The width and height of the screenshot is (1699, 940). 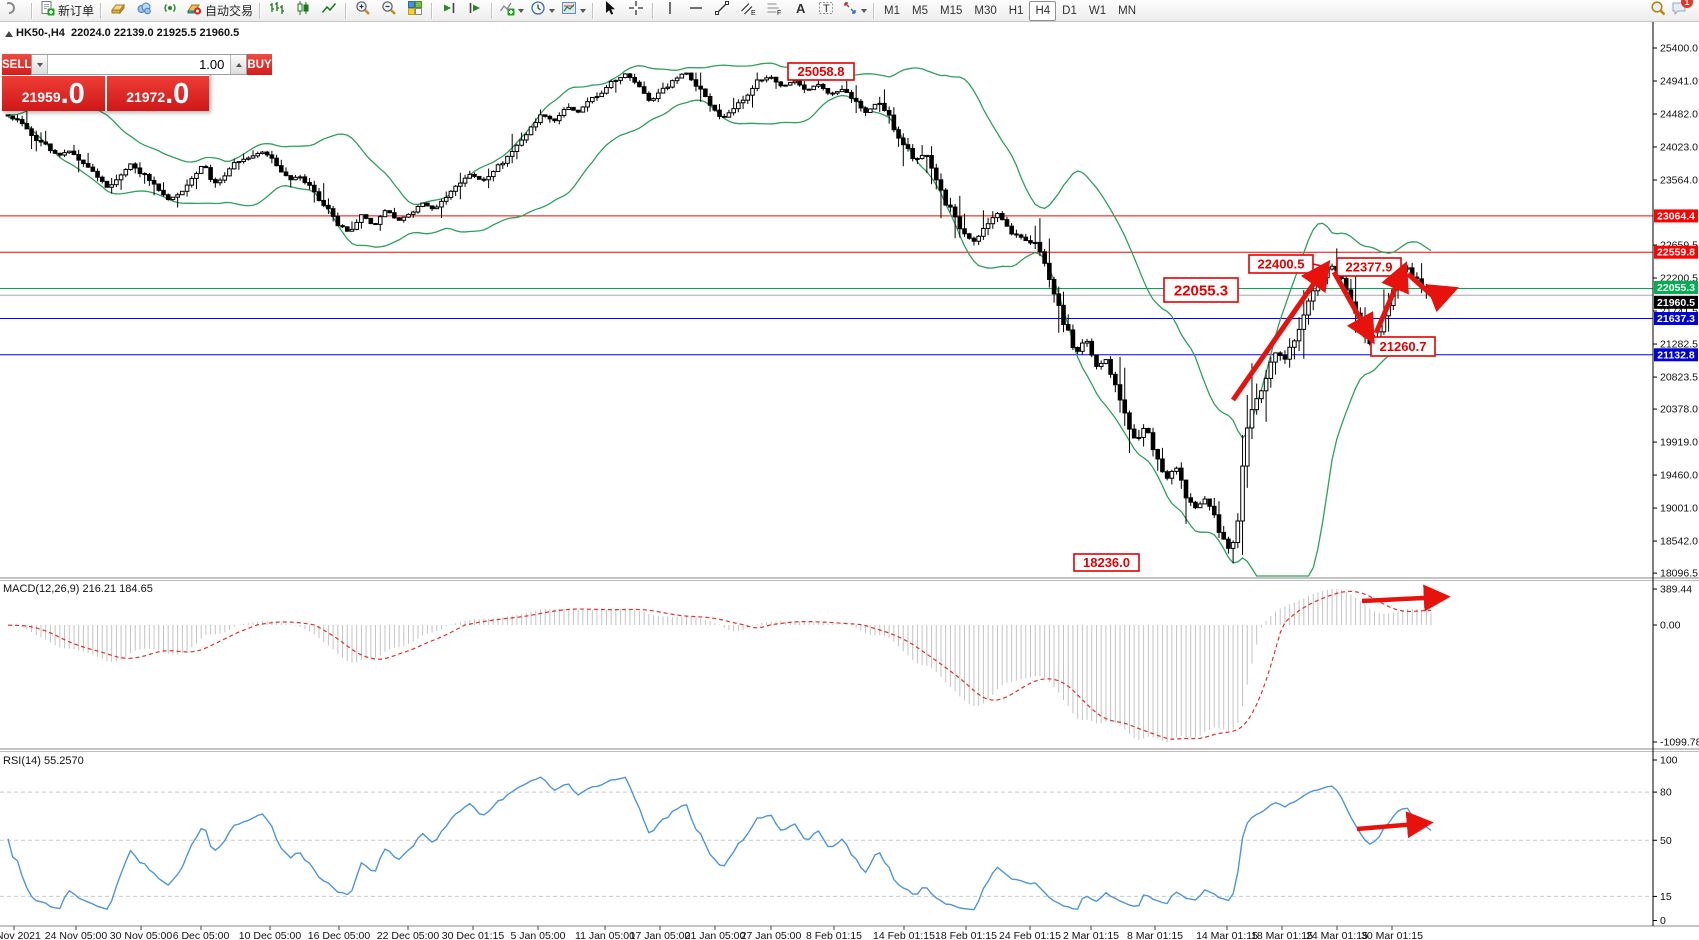 I want to click on price-axis-strip, so click(x=1676, y=481).